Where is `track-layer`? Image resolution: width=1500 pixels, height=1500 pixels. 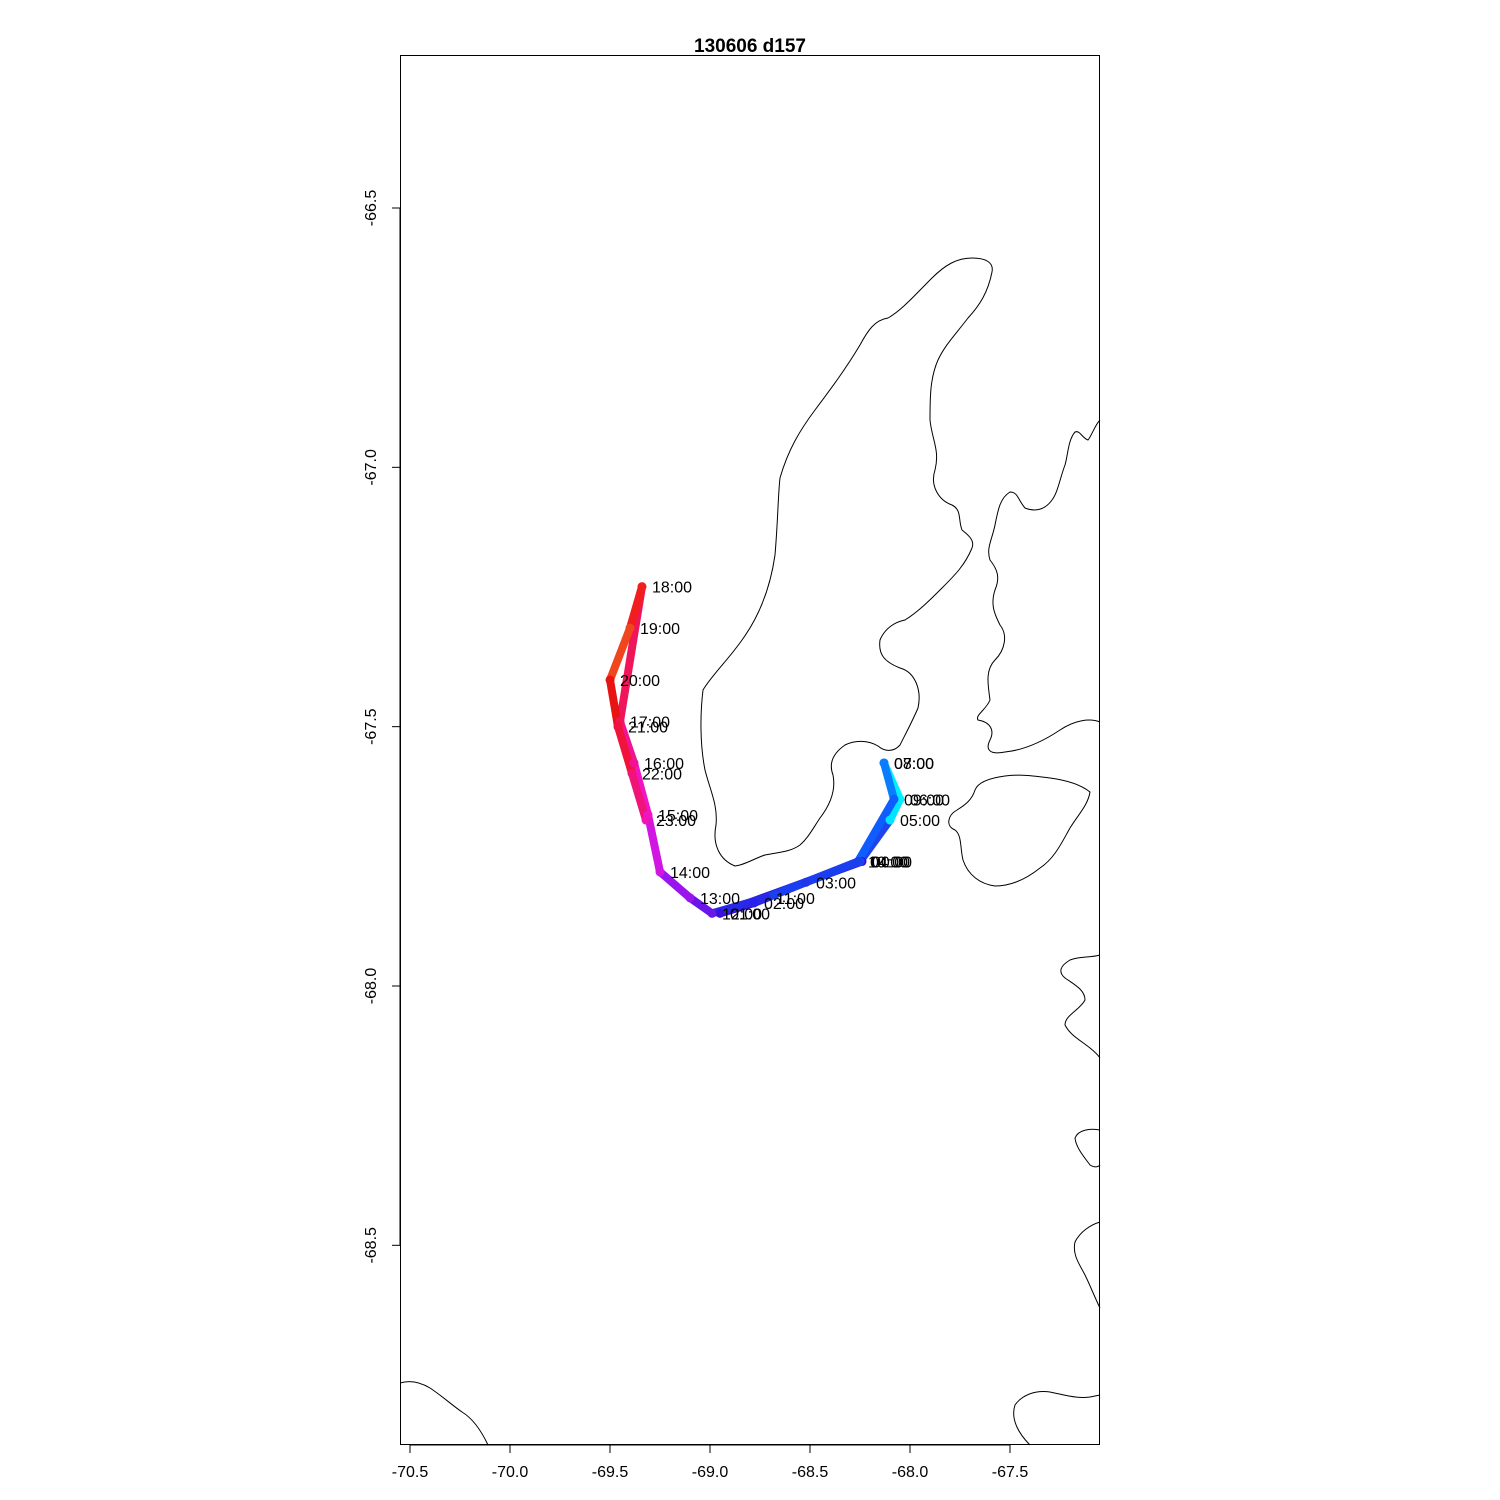
track-layer is located at coordinates (755, 750).